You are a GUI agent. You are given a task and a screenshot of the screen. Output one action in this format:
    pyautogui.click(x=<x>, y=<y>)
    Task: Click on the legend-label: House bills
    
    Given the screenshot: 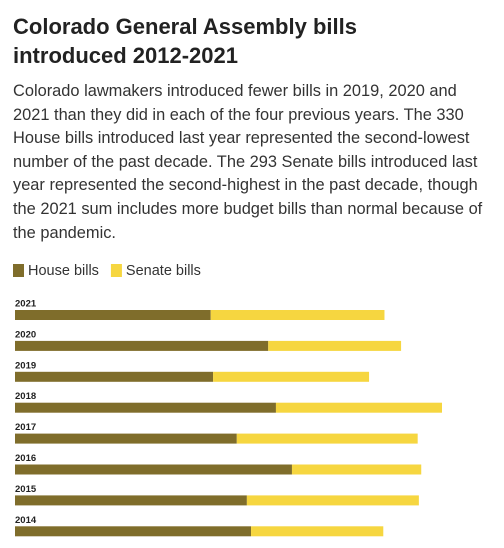 What is the action you would take?
    pyautogui.click(x=63, y=271)
    